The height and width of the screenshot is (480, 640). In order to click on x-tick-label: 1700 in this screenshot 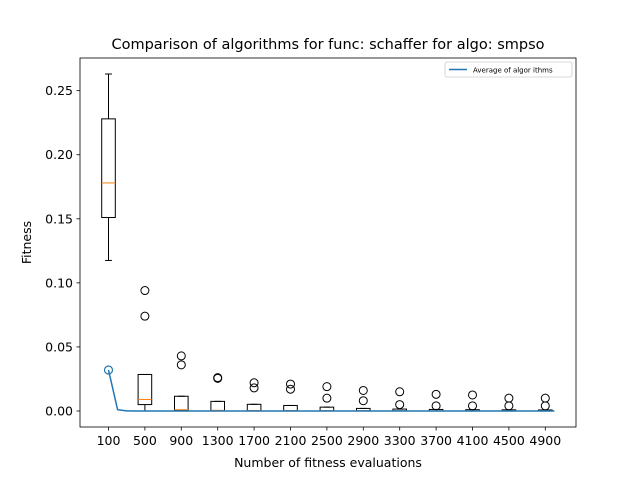, I will do `click(254, 440)`.